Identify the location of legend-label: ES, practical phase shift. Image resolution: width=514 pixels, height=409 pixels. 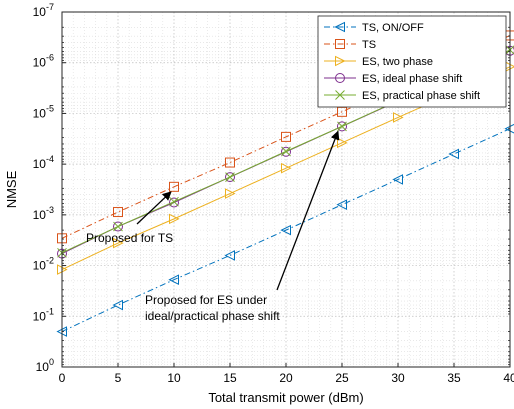
(421, 96).